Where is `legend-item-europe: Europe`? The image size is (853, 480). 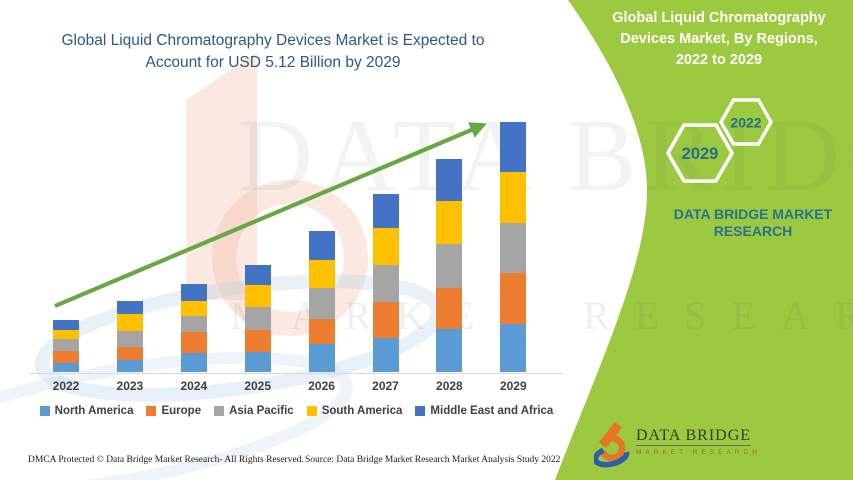
legend-item-europe: Europe is located at coordinates (173, 411).